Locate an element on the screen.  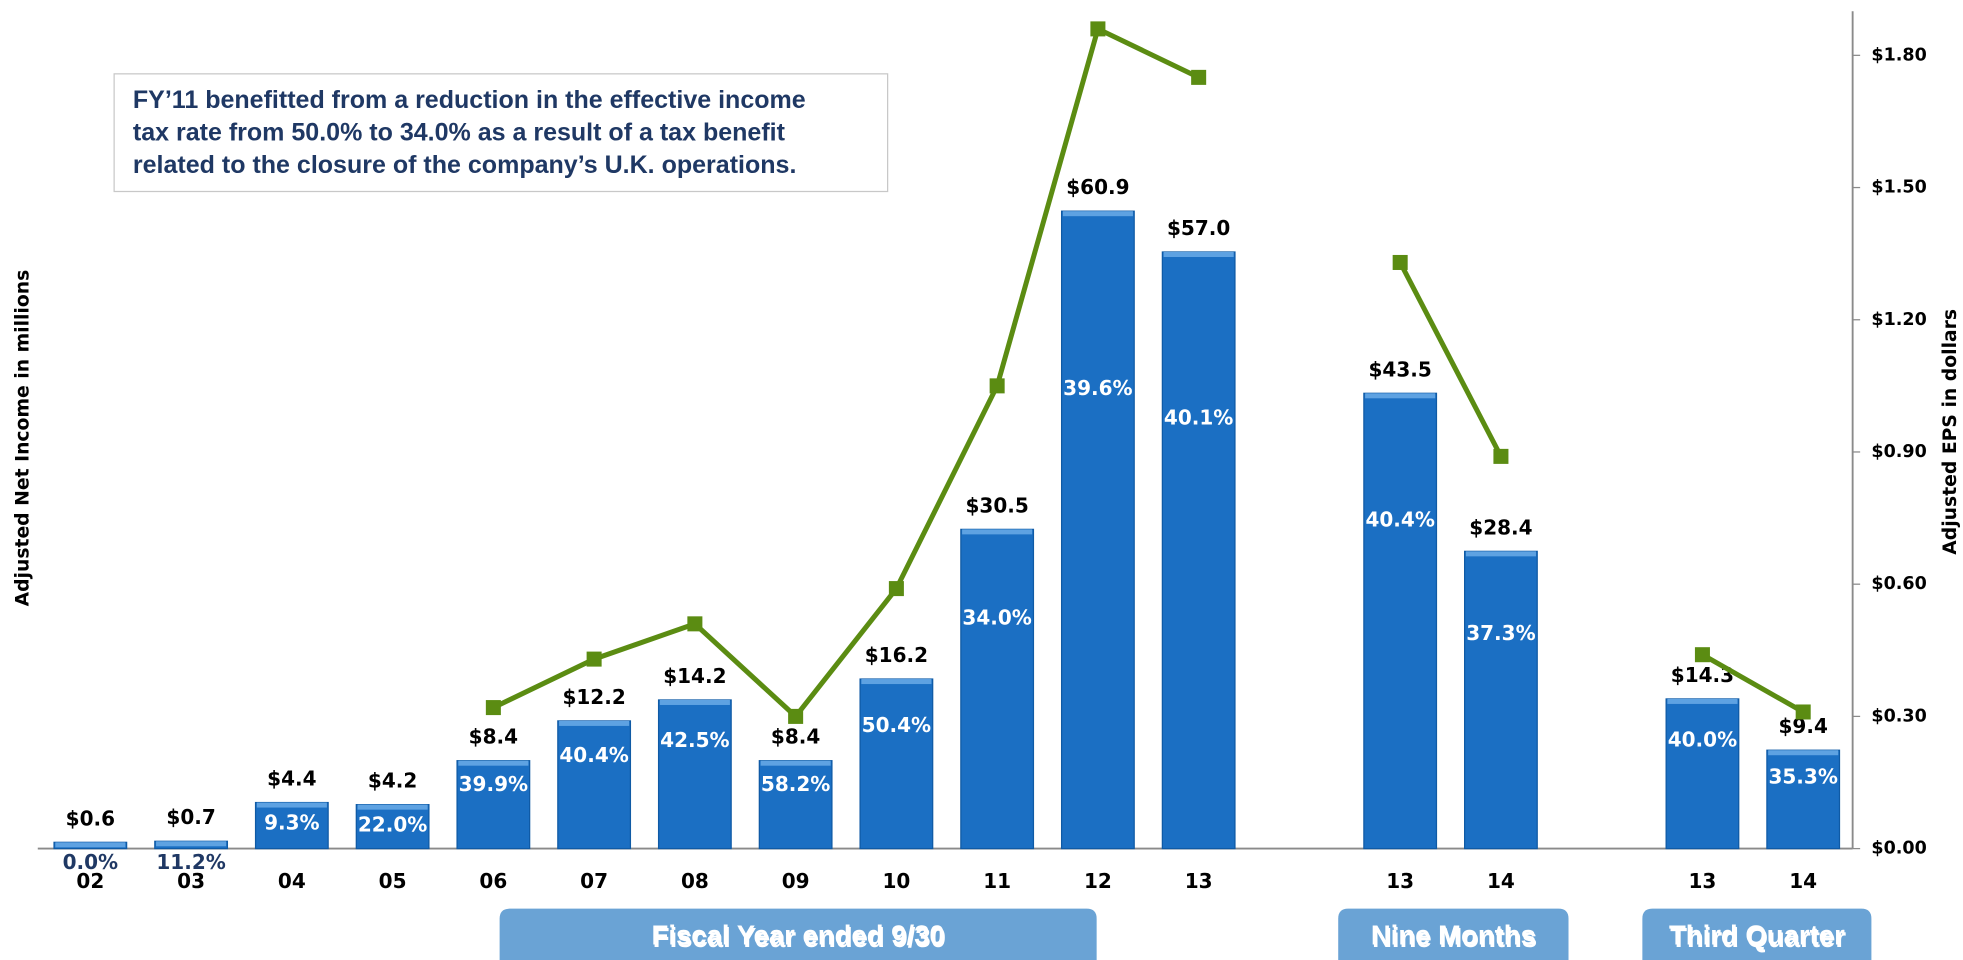
x-tick-label: 06 is located at coordinates (493, 881).